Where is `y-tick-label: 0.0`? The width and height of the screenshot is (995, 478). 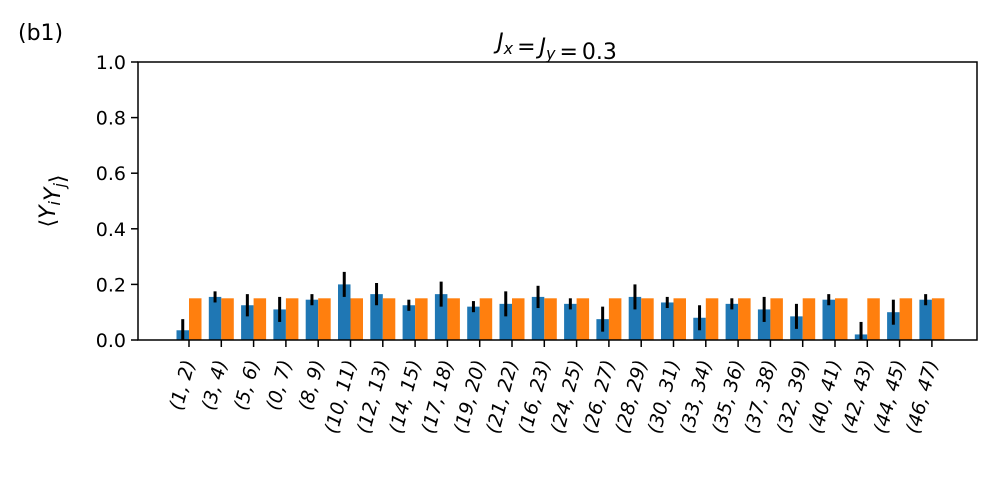 y-tick-label: 0.0 is located at coordinates (111, 341).